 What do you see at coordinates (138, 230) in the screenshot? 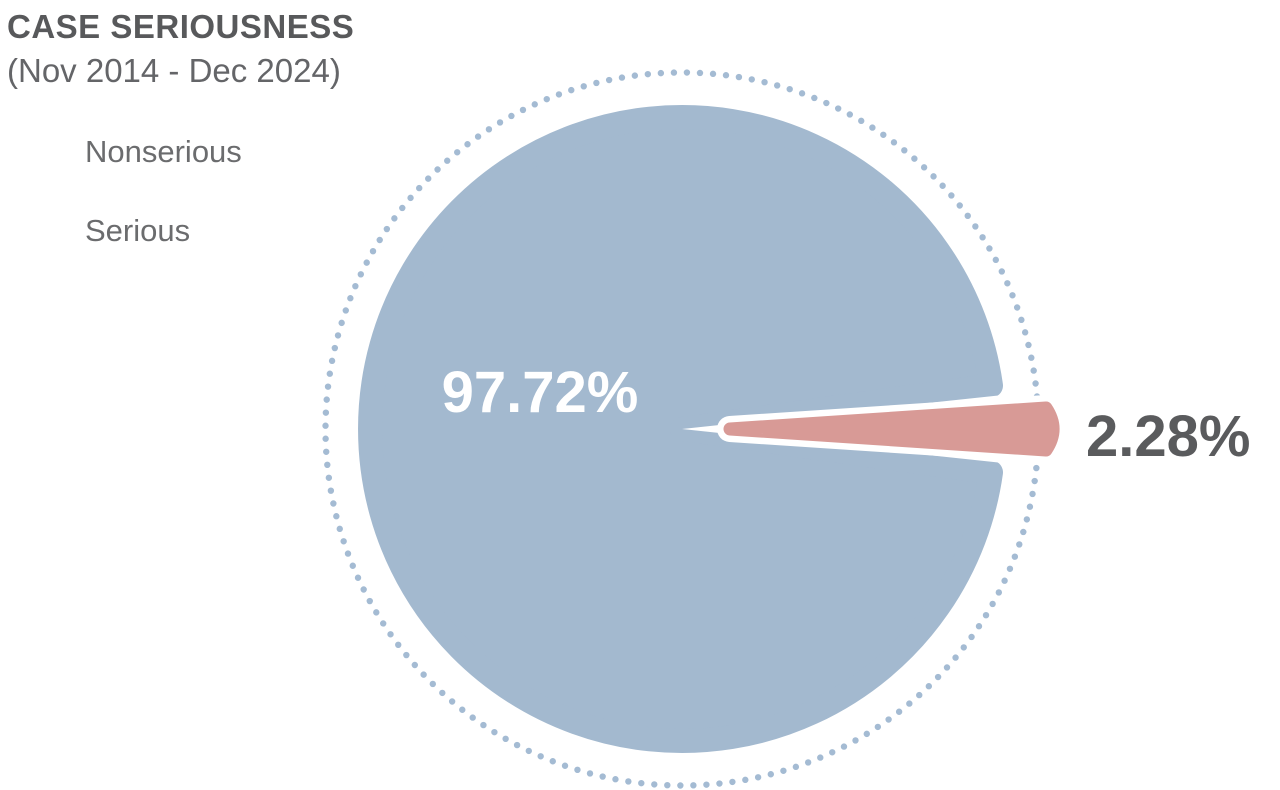
I see `legend-item-serious: Serious` at bounding box center [138, 230].